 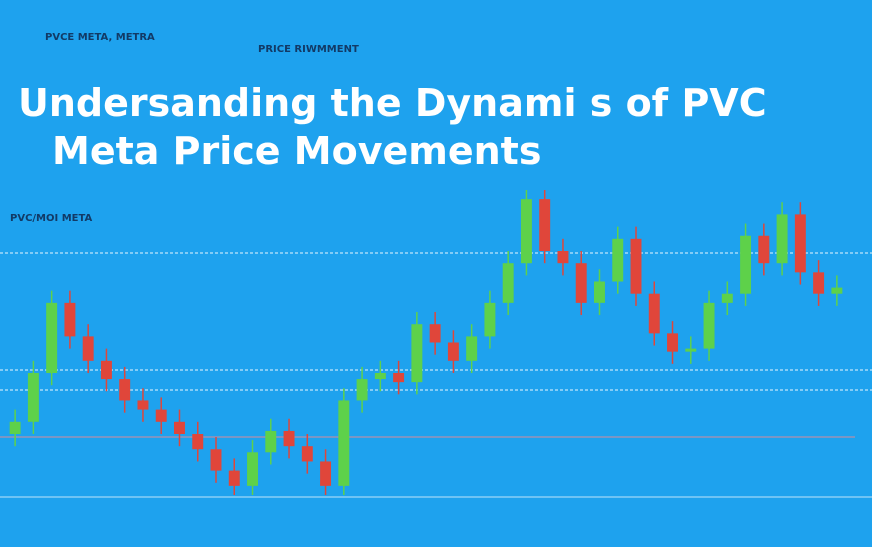 What do you see at coordinates (51, 218) in the screenshot?
I see `chart-label: PVC/MOI META` at bounding box center [51, 218].